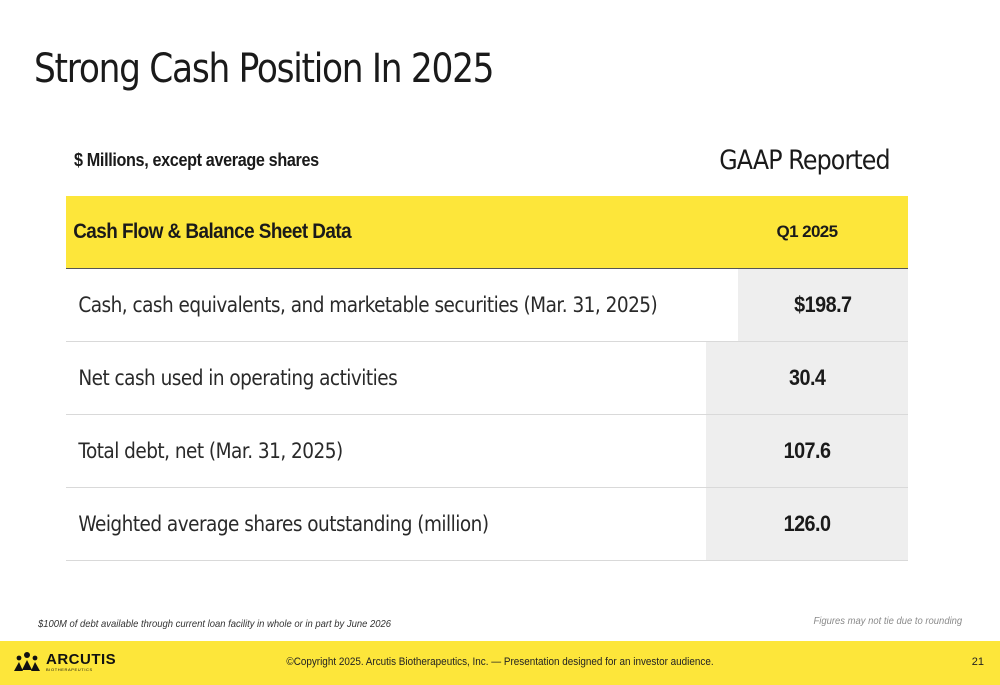 This screenshot has width=1000, height=685. What do you see at coordinates (887, 621) in the screenshot?
I see `rounding-footnote: Figures may not tie due to rounding` at bounding box center [887, 621].